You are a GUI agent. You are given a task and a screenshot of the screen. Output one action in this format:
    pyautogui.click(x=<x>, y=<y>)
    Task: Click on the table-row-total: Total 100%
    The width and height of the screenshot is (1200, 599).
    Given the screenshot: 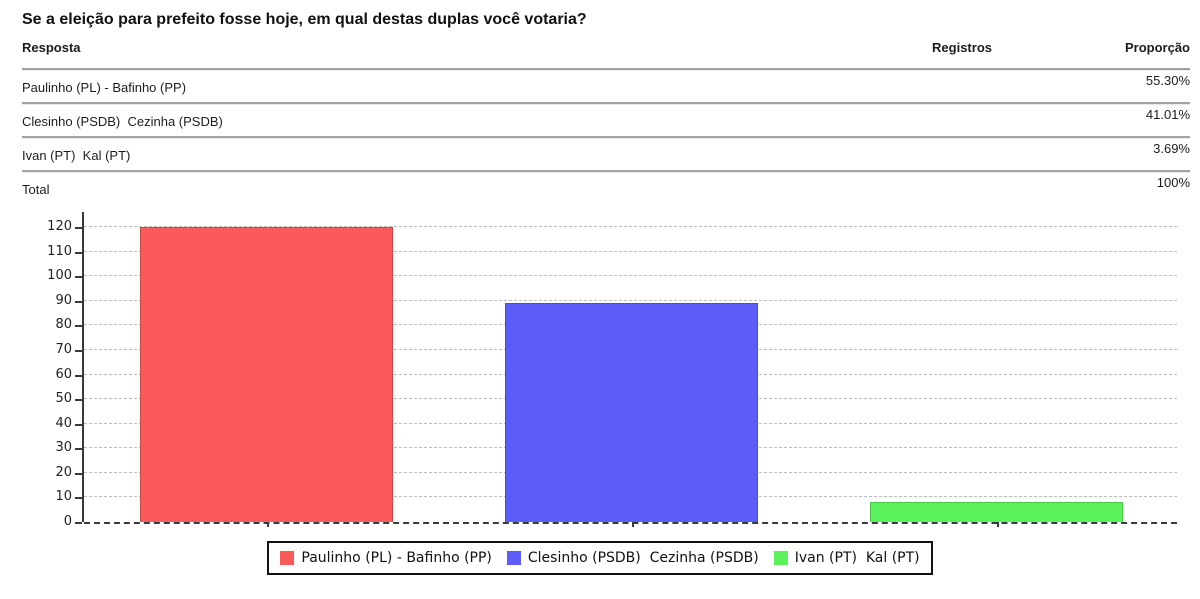 What is the action you would take?
    pyautogui.click(x=606, y=187)
    